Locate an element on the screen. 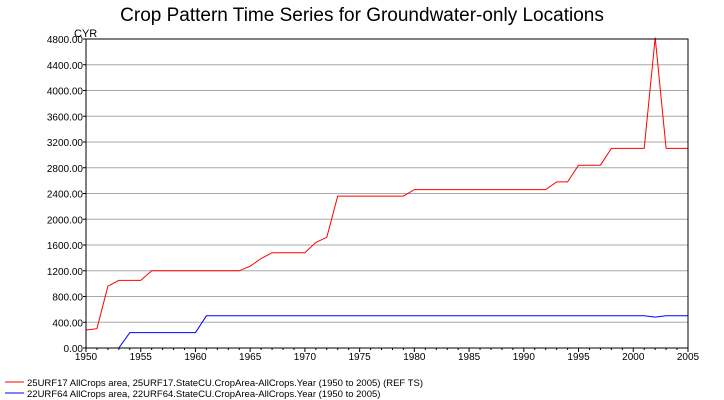  y-tick-label: 4800.00 is located at coordinates (65, 40).